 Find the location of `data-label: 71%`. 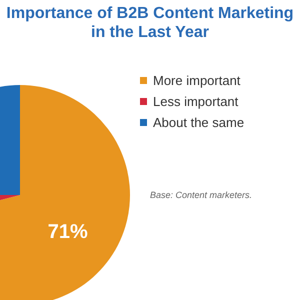

data-label: 71% is located at coordinates (68, 232).